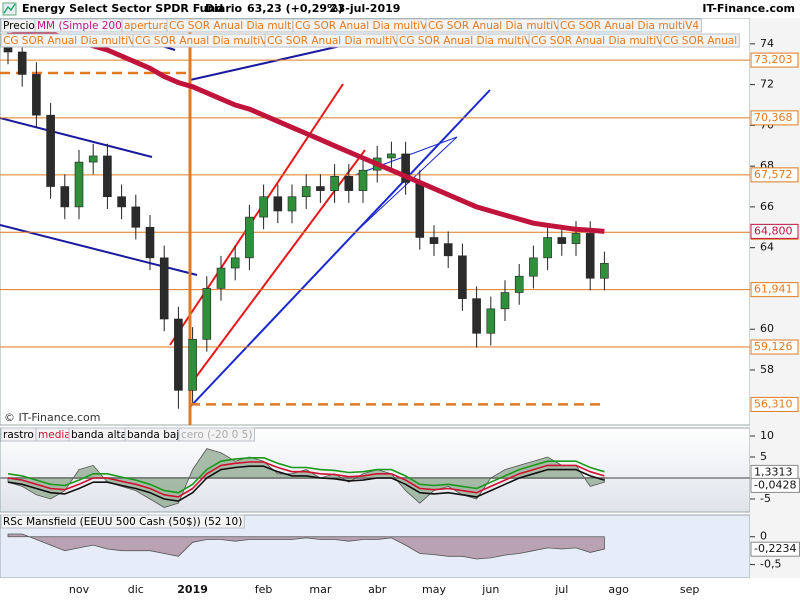 The image size is (800, 600). Describe the element at coordinates (767, 206) in the screenshot. I see `y-tick-label: 66` at that location.